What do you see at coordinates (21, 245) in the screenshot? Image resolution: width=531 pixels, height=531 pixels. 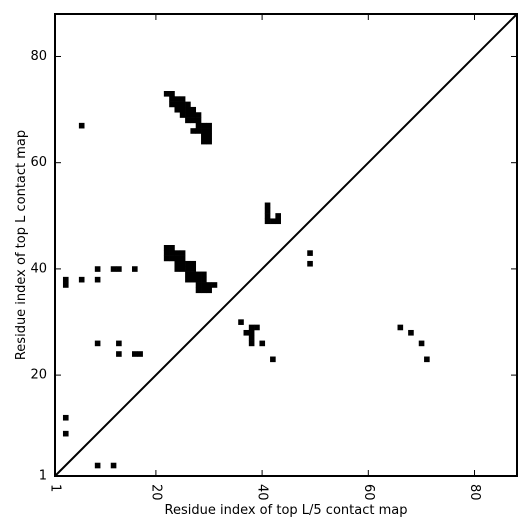 I see `y-axis-label: Residue index of top L contact map` at bounding box center [21, 245].